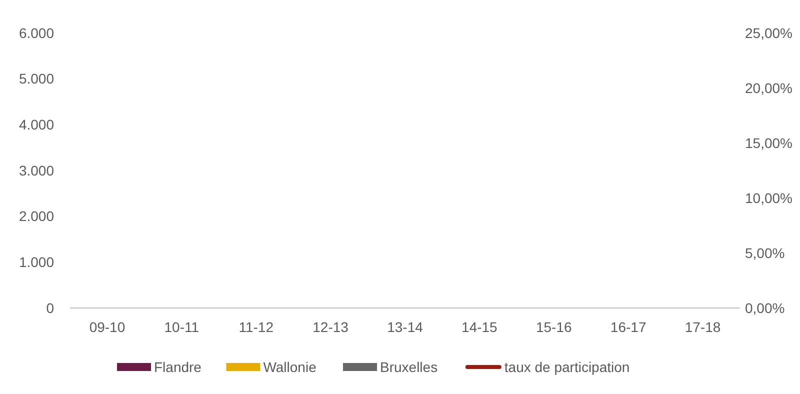 This screenshot has height=394, width=800. Describe the element at coordinates (36, 170) in the screenshot. I see `y-tick-label: 3.000` at that location.